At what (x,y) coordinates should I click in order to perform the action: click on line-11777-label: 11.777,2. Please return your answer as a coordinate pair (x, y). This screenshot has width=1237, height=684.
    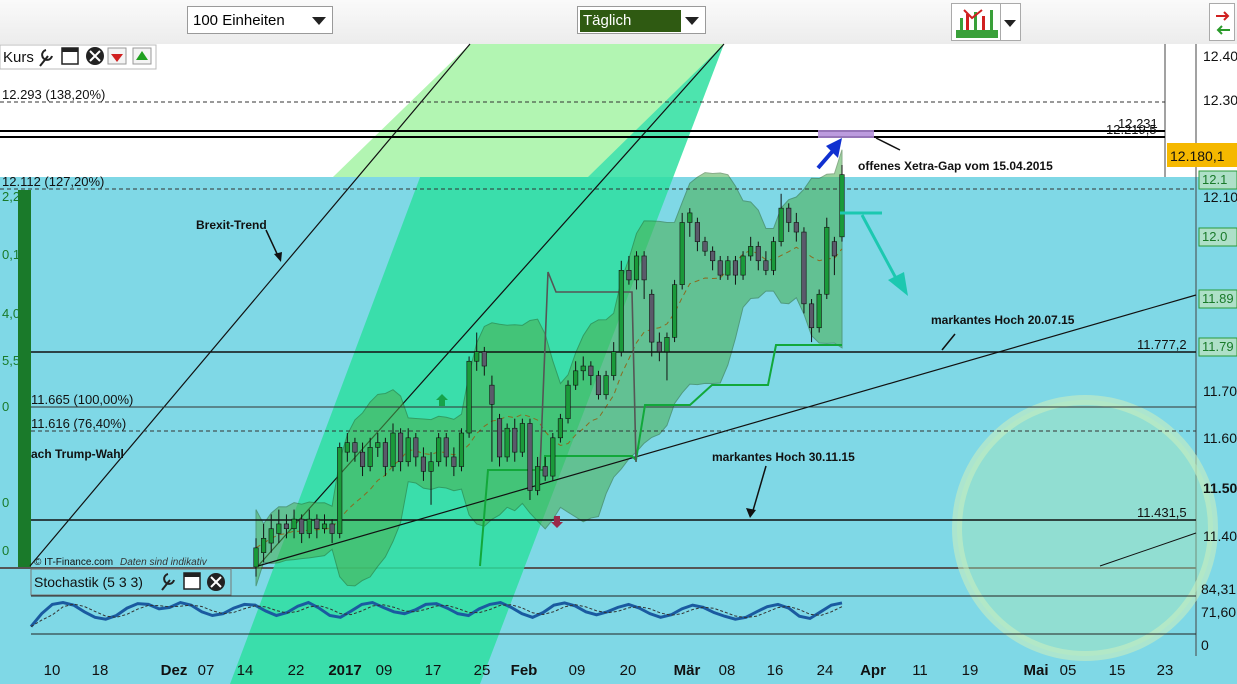
    Looking at the image, I should click on (1162, 344).